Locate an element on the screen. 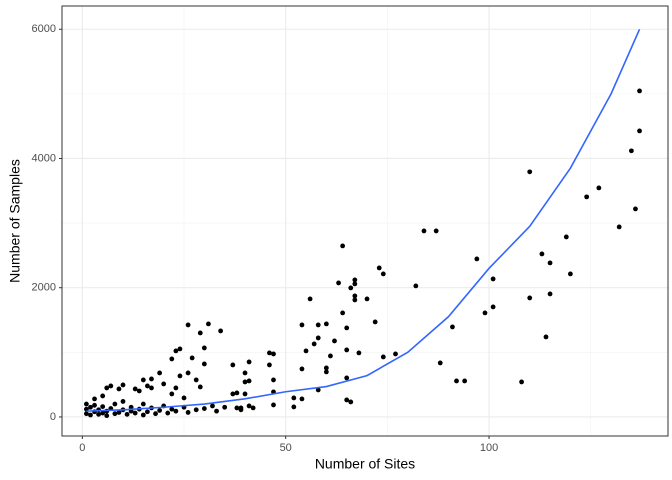 The image size is (672, 480). x-tick-label: 50 is located at coordinates (286, 448).